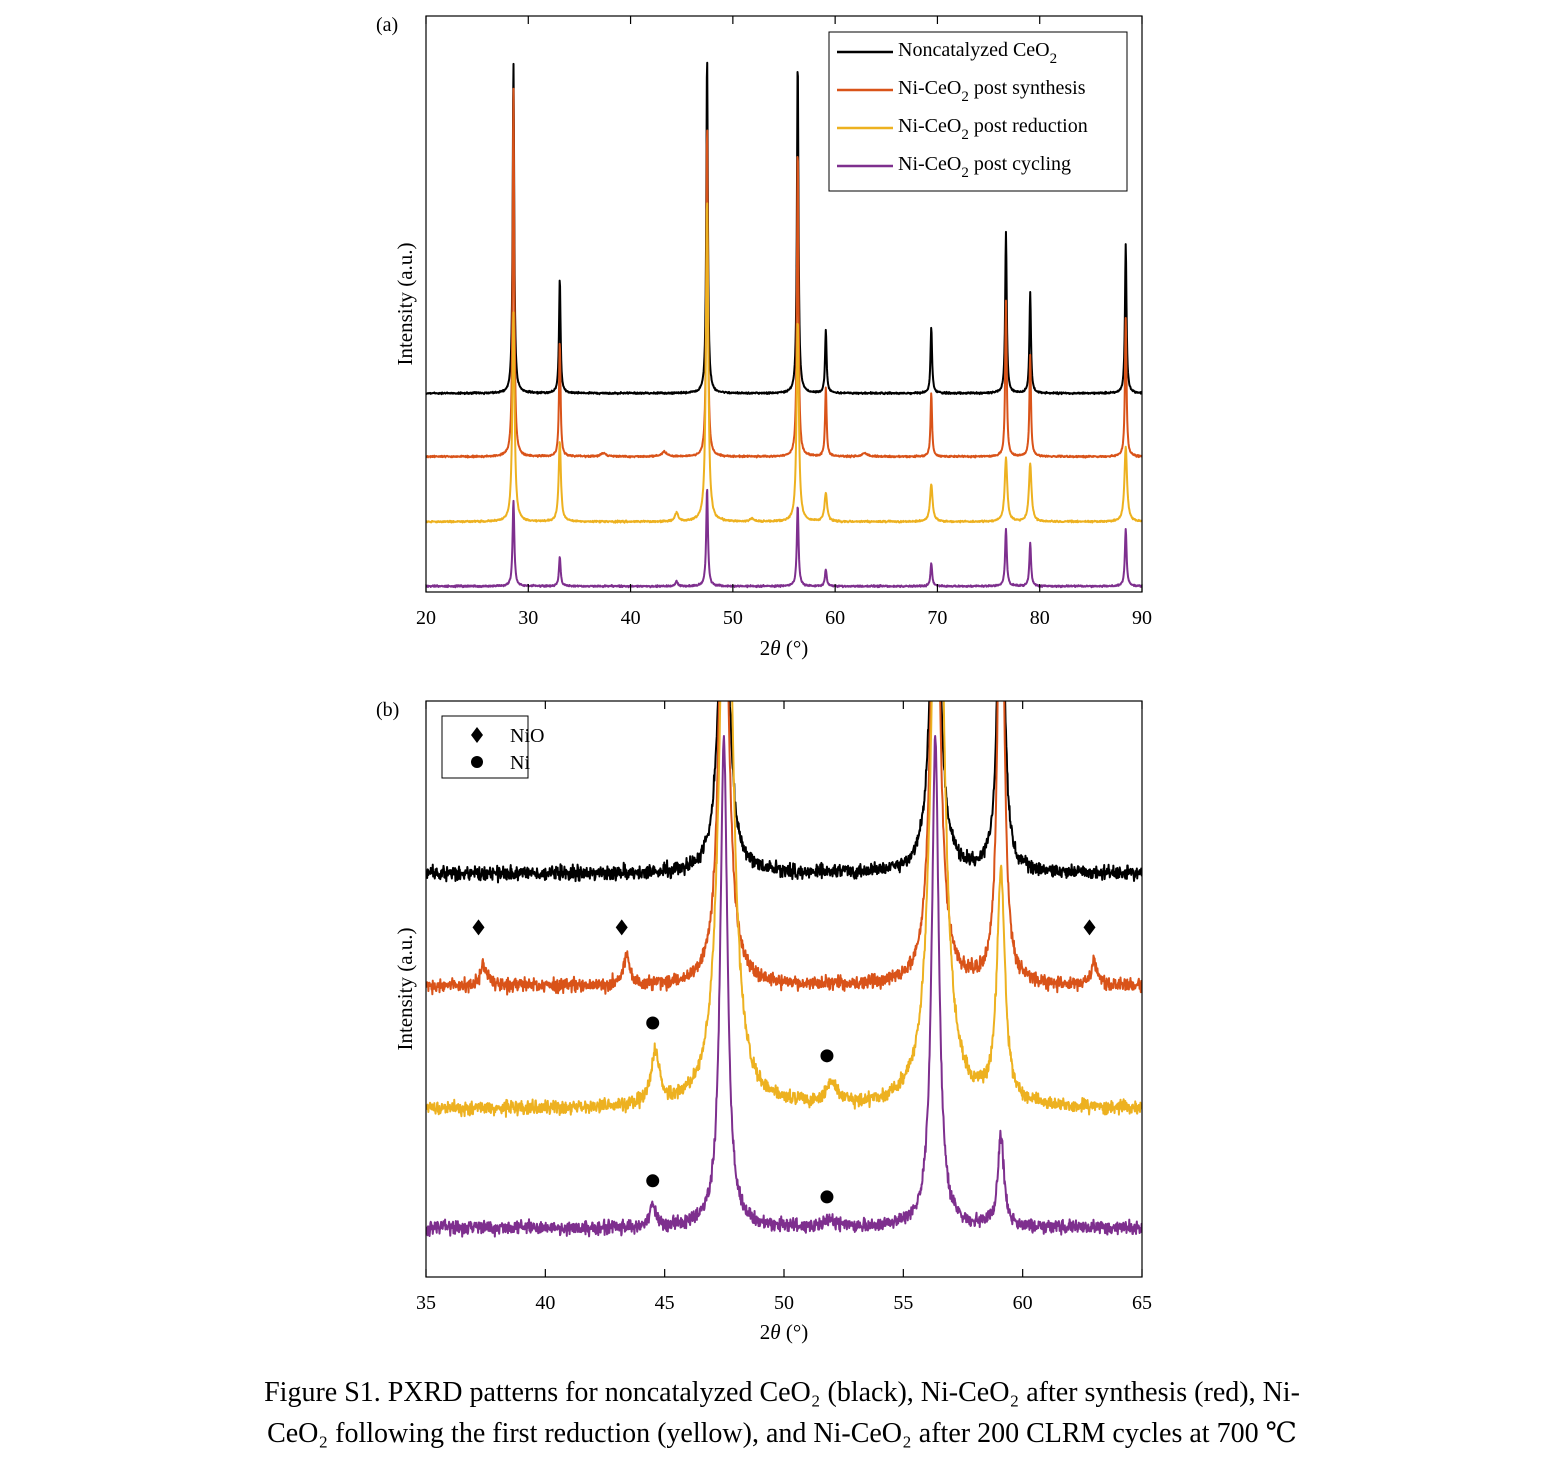  I want to click on legend-label-3-rest: post reduction, so click(1028, 126).